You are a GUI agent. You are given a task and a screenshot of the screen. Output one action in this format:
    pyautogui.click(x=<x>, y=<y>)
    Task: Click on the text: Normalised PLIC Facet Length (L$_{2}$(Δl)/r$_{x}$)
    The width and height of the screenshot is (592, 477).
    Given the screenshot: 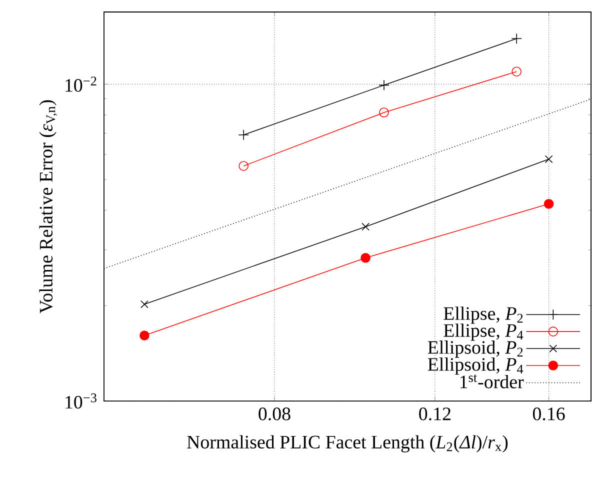 What is the action you would take?
    pyautogui.click(x=347, y=443)
    